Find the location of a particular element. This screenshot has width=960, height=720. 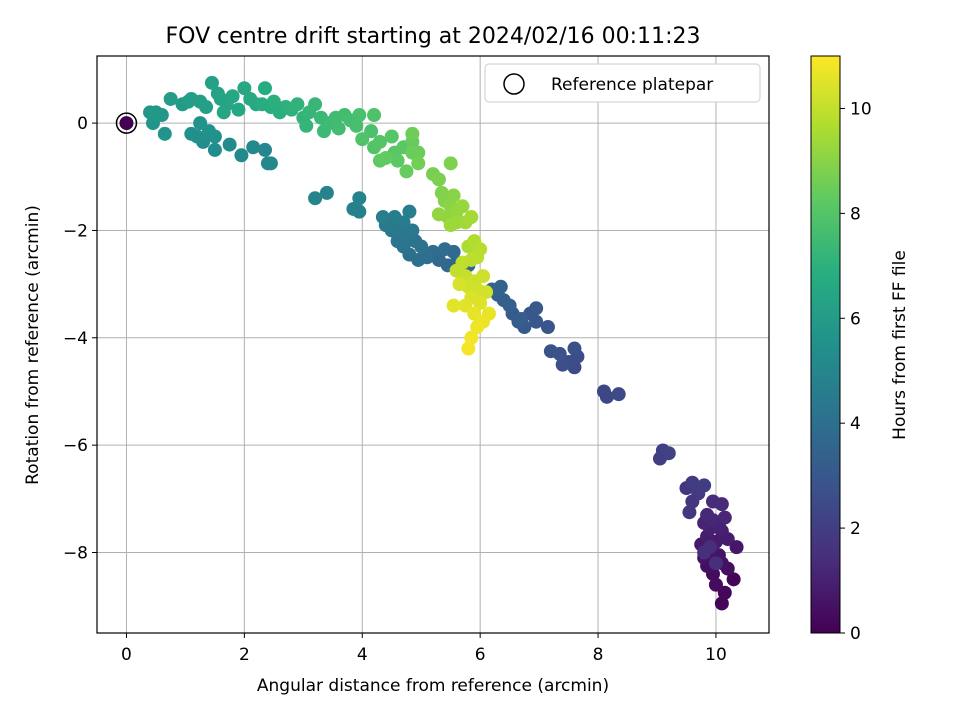

y-axis-ticks: 0 −2 −4 −6 −8 is located at coordinates (80, 338).